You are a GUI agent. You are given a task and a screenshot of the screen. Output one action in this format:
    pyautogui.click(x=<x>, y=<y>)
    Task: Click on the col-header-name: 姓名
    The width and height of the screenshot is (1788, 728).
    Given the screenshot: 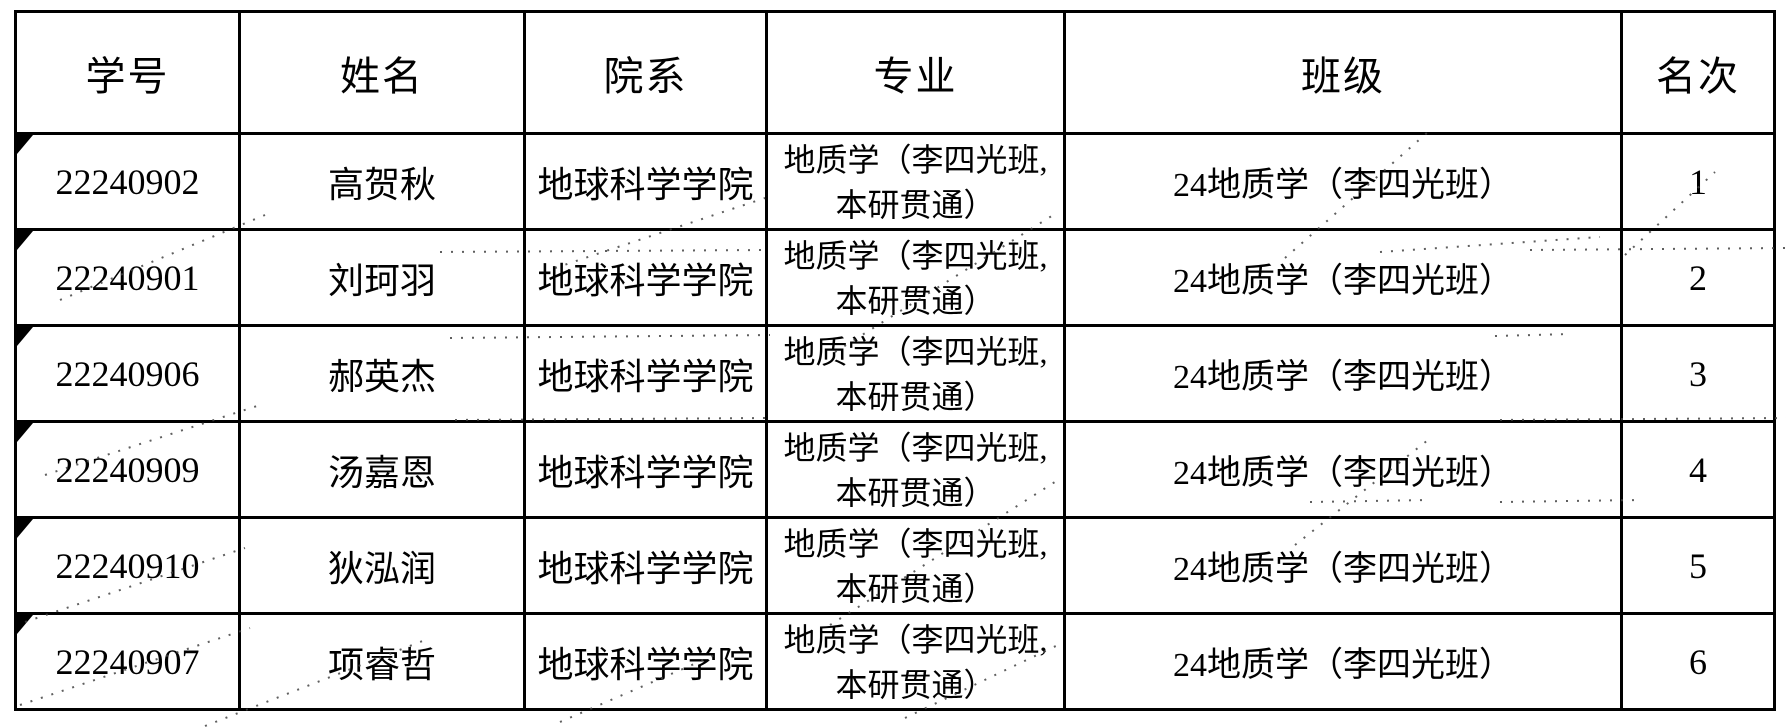 What is the action you would take?
    pyautogui.click(x=382, y=72)
    